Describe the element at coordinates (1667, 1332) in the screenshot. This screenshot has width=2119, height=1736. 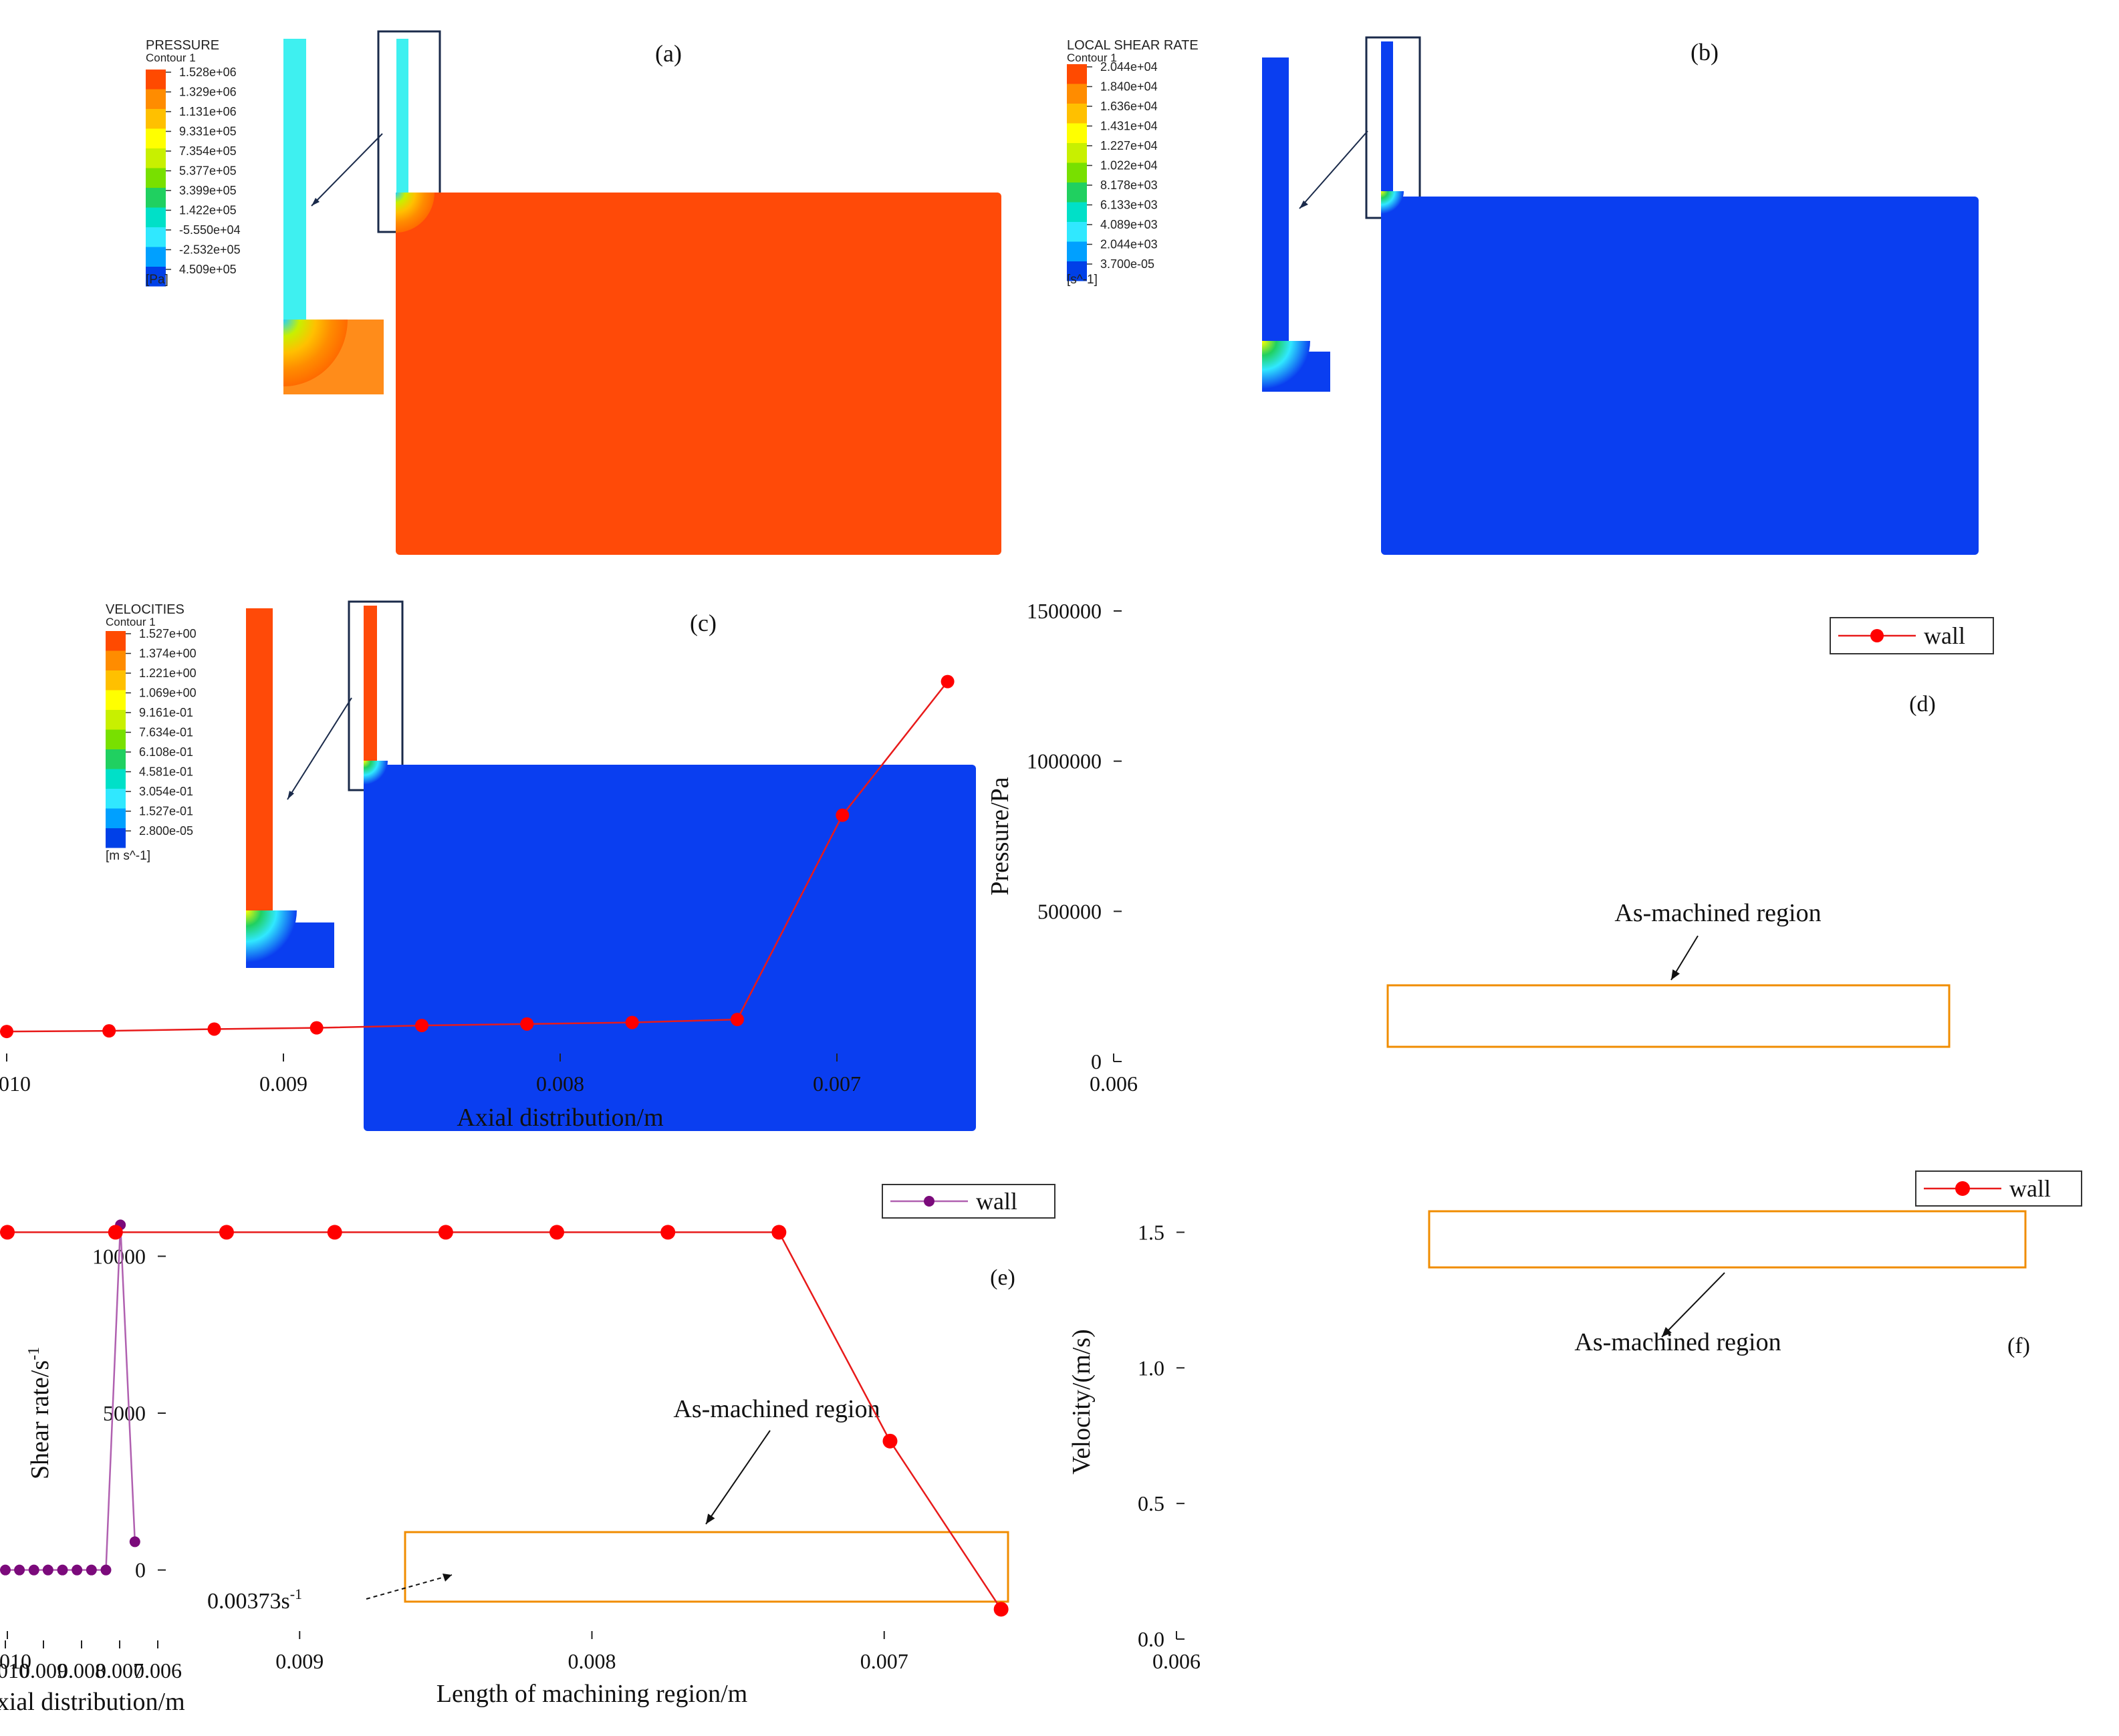
I see `annotation-arrowhead` at that location.